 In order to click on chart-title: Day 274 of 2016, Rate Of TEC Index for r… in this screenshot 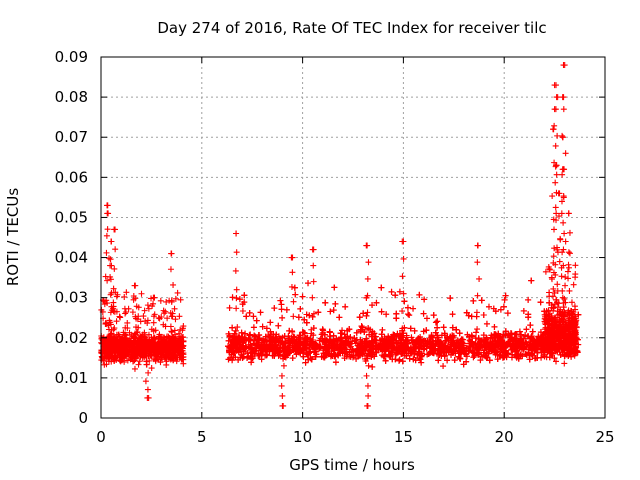, I will do `click(351, 28)`.